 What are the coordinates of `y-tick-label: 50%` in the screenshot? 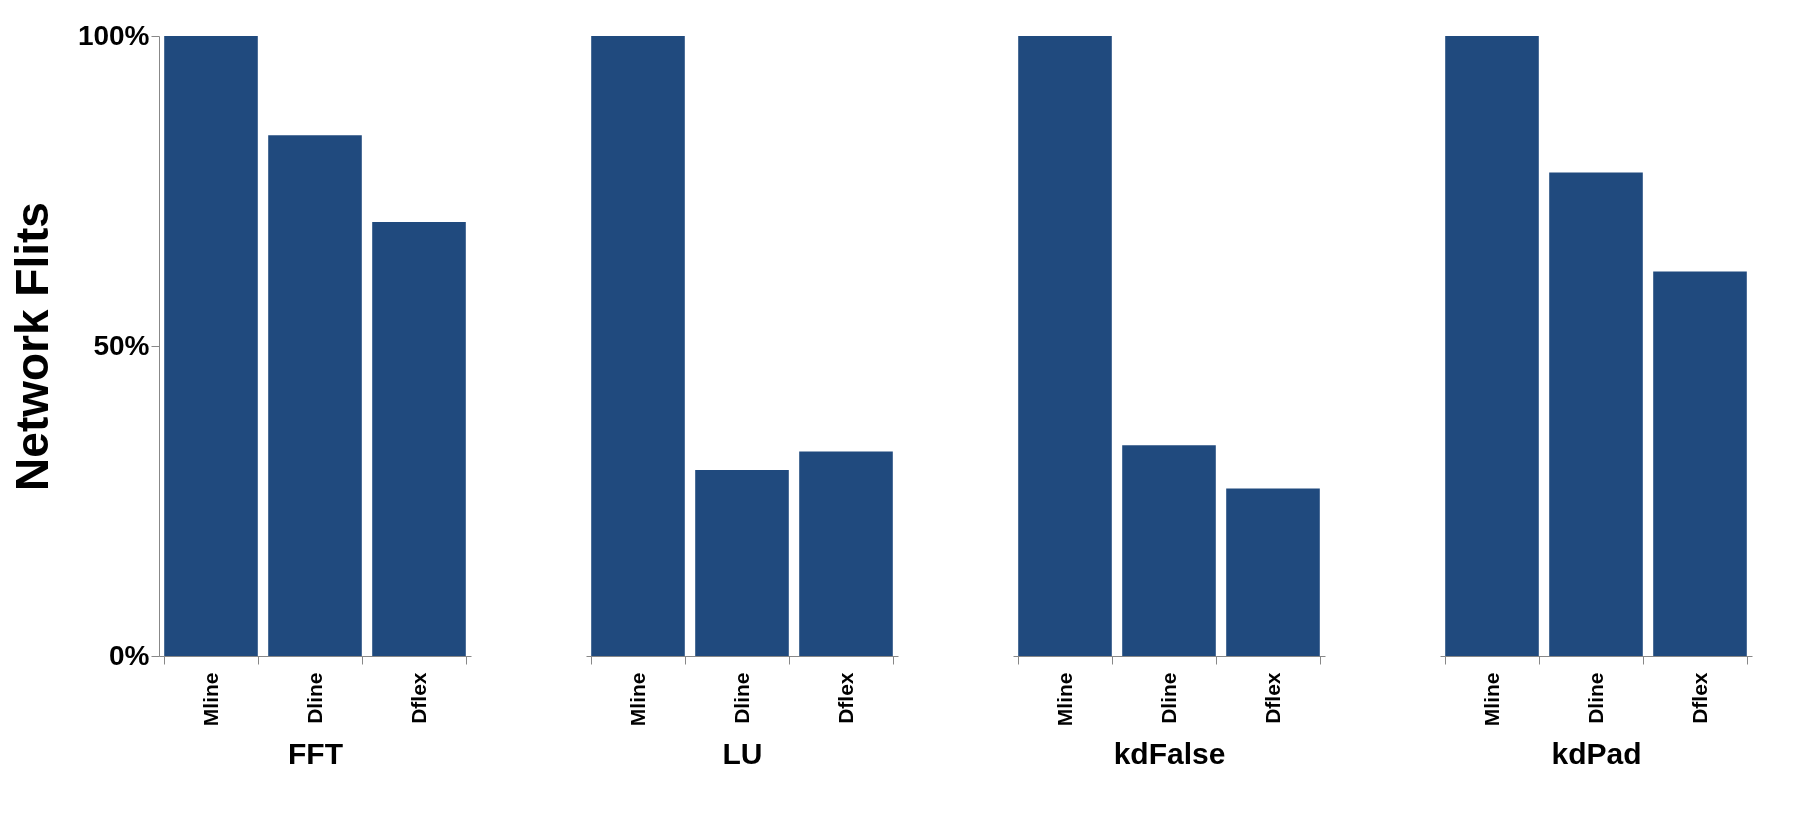 It's located at (121, 345).